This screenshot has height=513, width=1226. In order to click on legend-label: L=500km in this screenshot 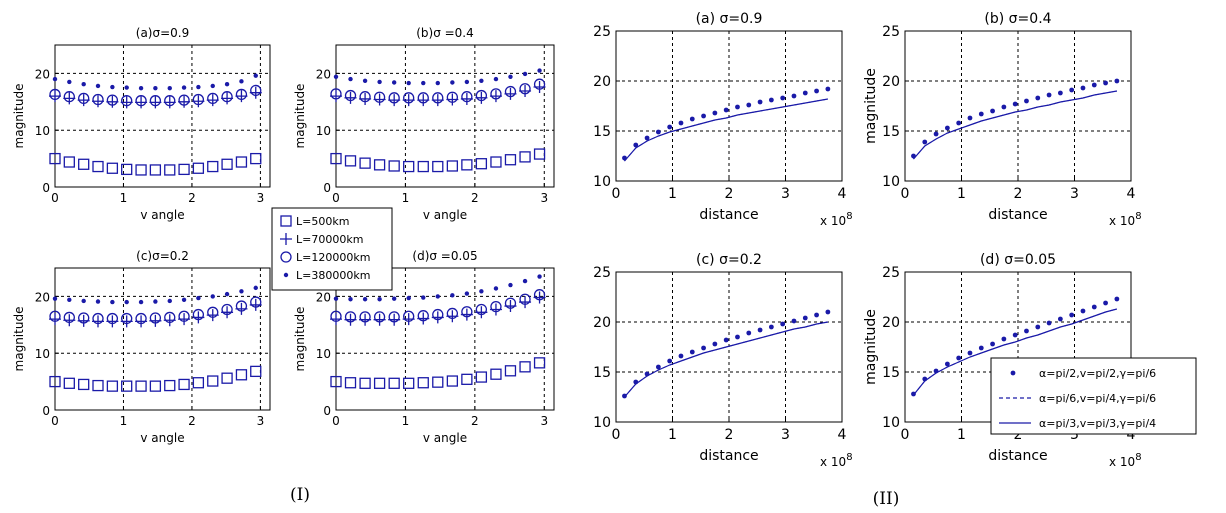, I will do `click(322, 221)`.